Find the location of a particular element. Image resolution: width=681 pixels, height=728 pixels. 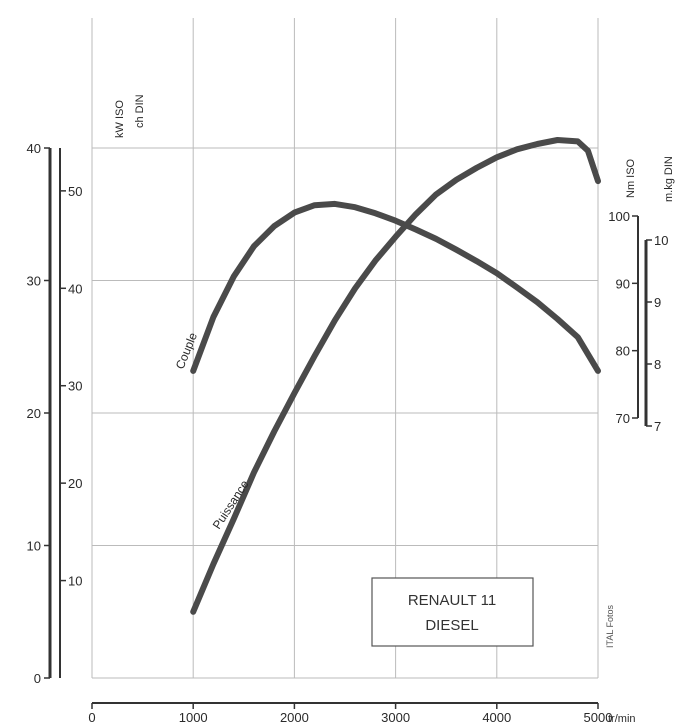

rpm-tick-label-2000: 2000 is located at coordinates (294, 717).